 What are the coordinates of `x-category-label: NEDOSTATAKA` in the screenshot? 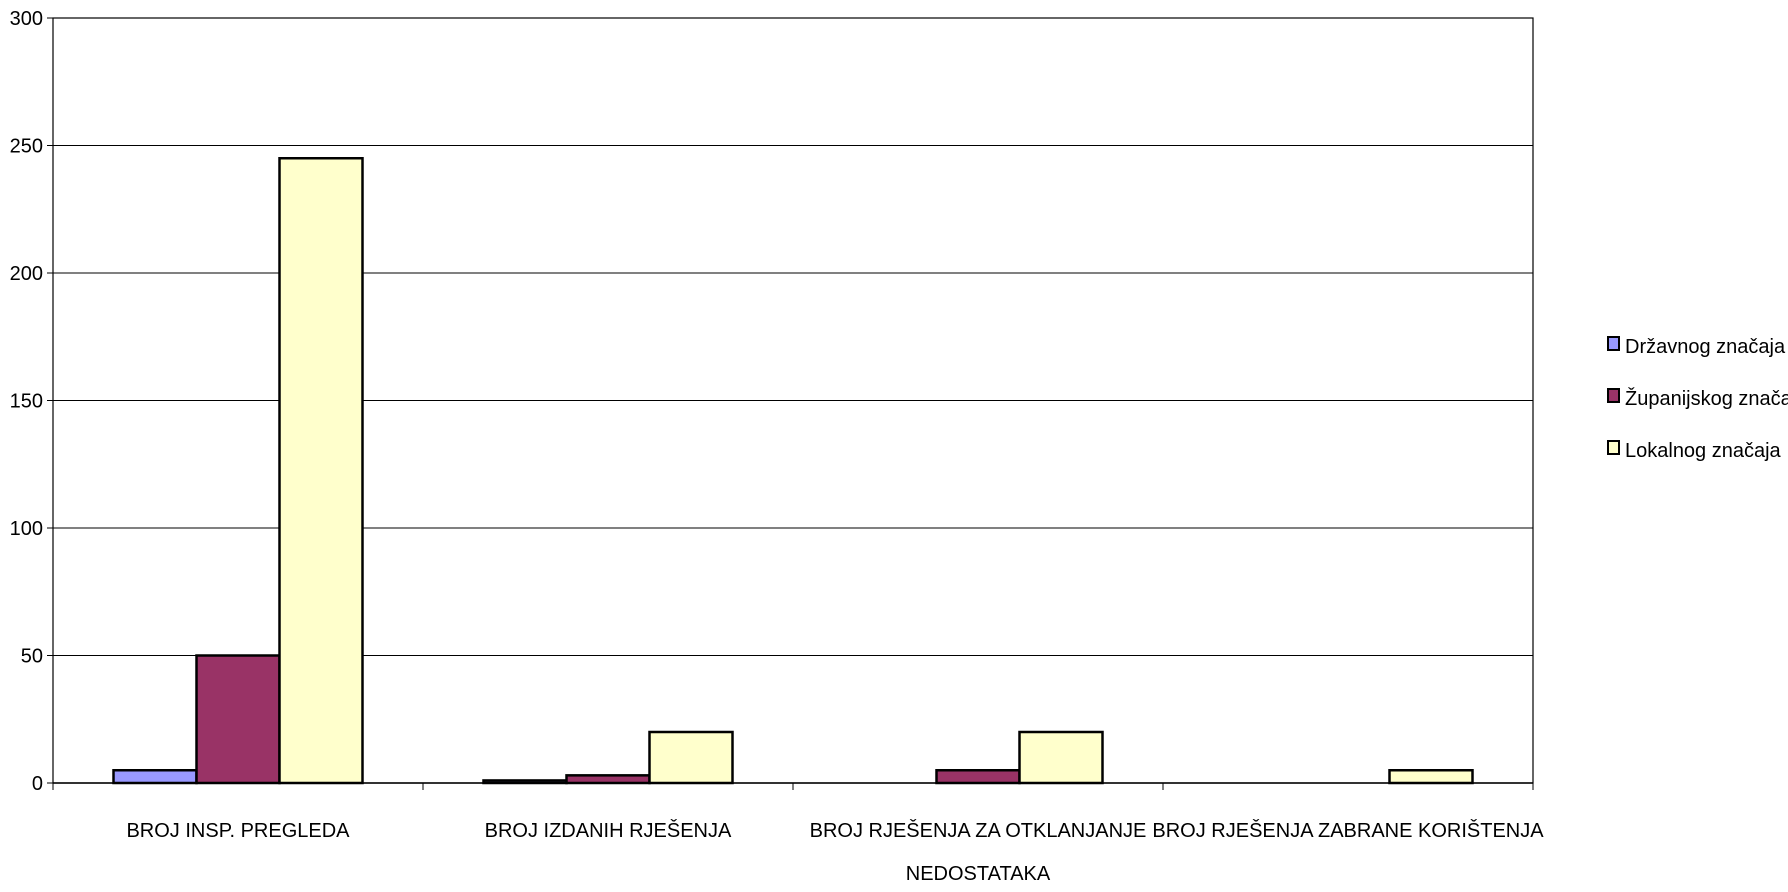 It's located at (978, 874).